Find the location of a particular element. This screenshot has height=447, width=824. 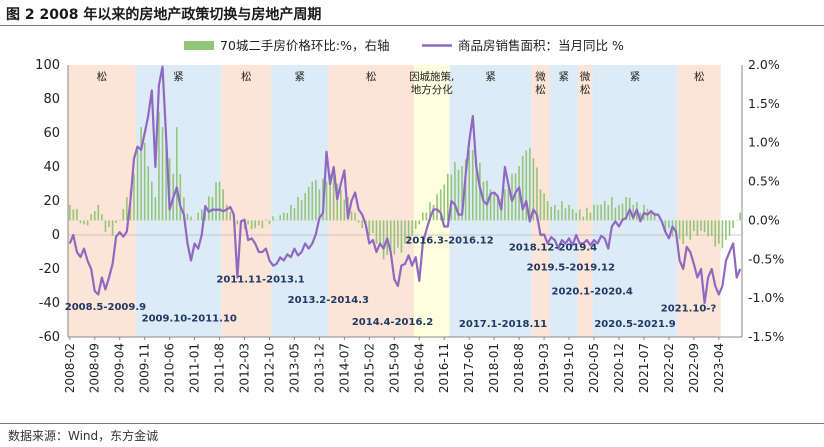

x-tick-11: 2014-07 is located at coordinates (344, 368).